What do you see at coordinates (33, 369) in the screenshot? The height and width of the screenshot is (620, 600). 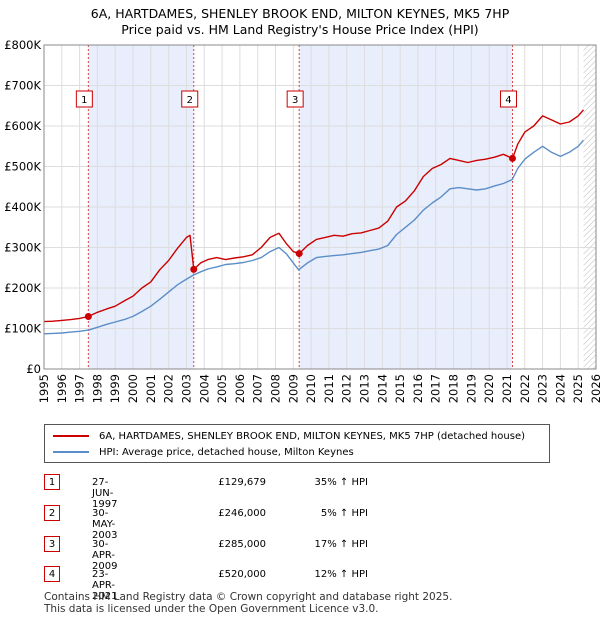 I see `y-tick-label: £0` at bounding box center [33, 369].